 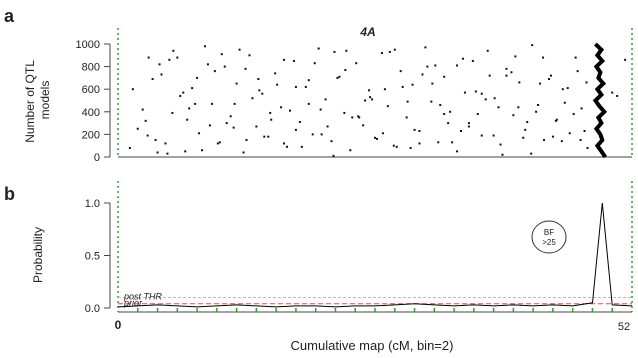 I want to click on y-tick-label: 800, so click(x=91, y=68).